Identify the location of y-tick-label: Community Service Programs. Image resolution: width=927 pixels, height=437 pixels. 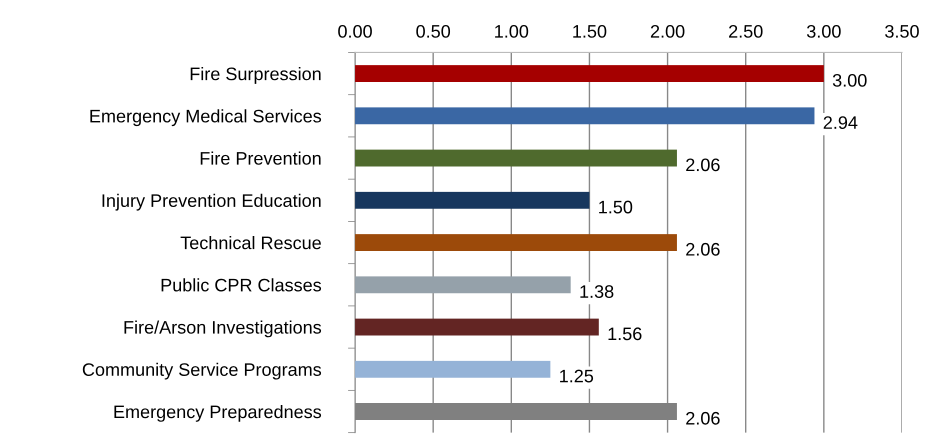
(202, 371).